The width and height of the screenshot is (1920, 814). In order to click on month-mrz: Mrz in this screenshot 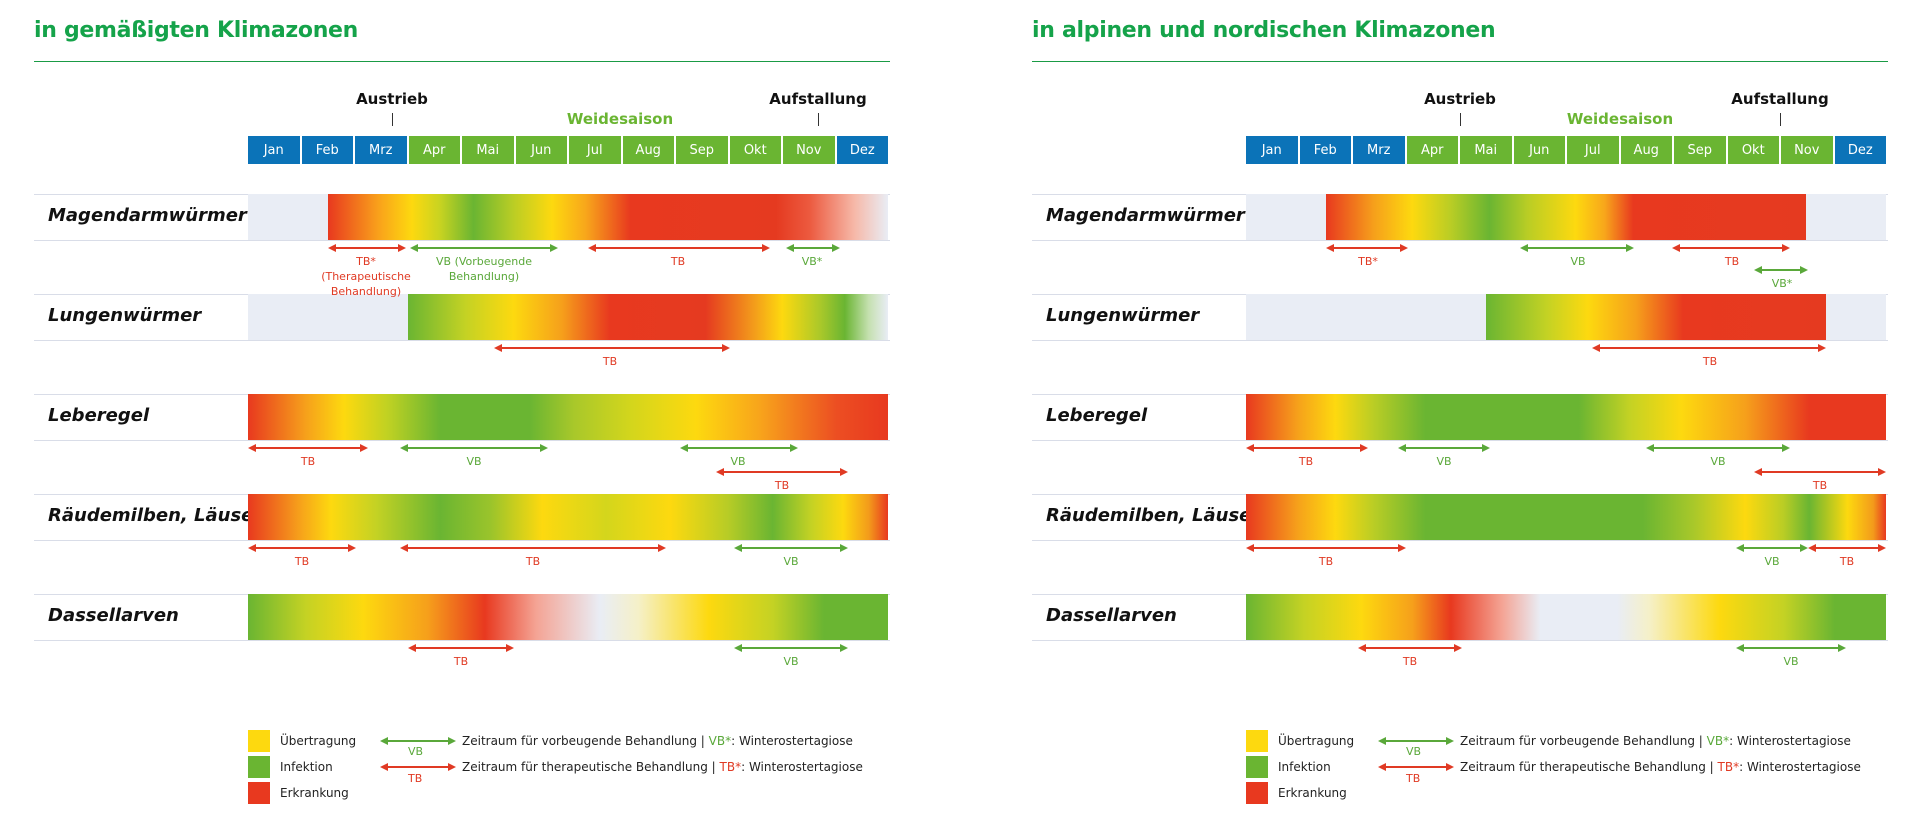, I will do `click(382, 150)`.